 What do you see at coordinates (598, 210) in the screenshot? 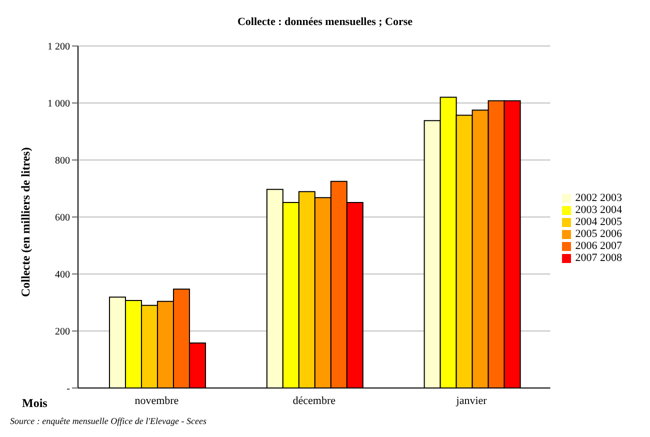
I see `legend-label: 2003 2004` at bounding box center [598, 210].